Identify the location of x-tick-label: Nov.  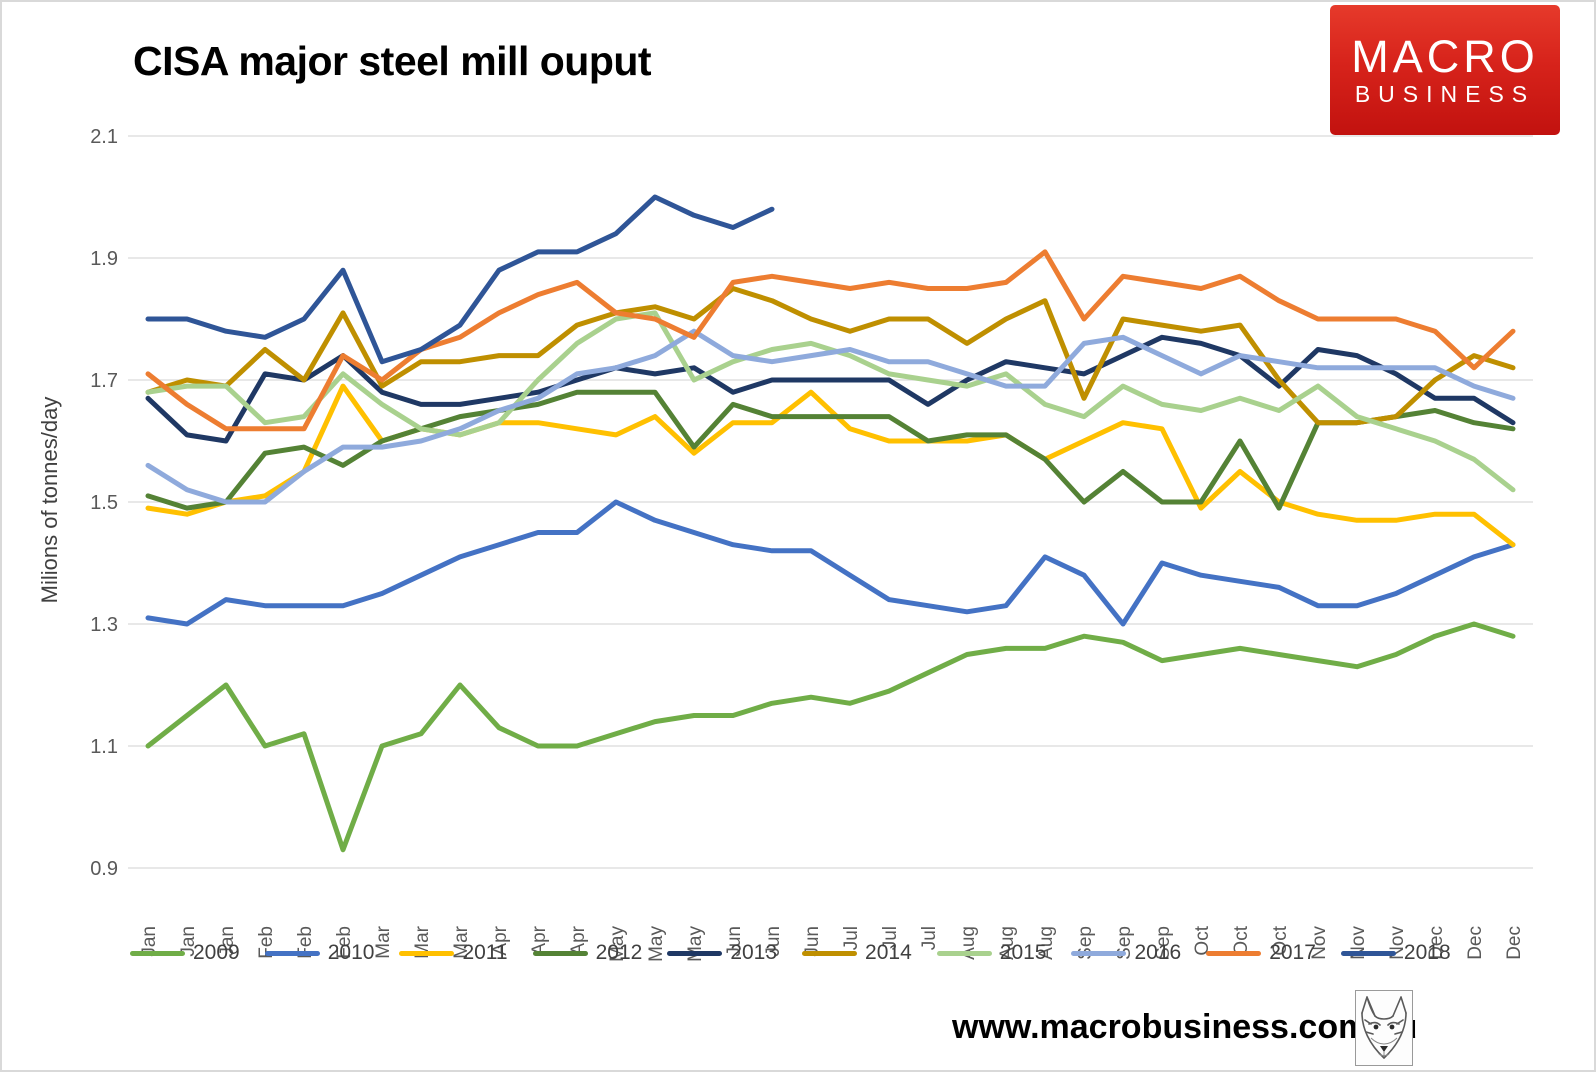
(1319, 943).